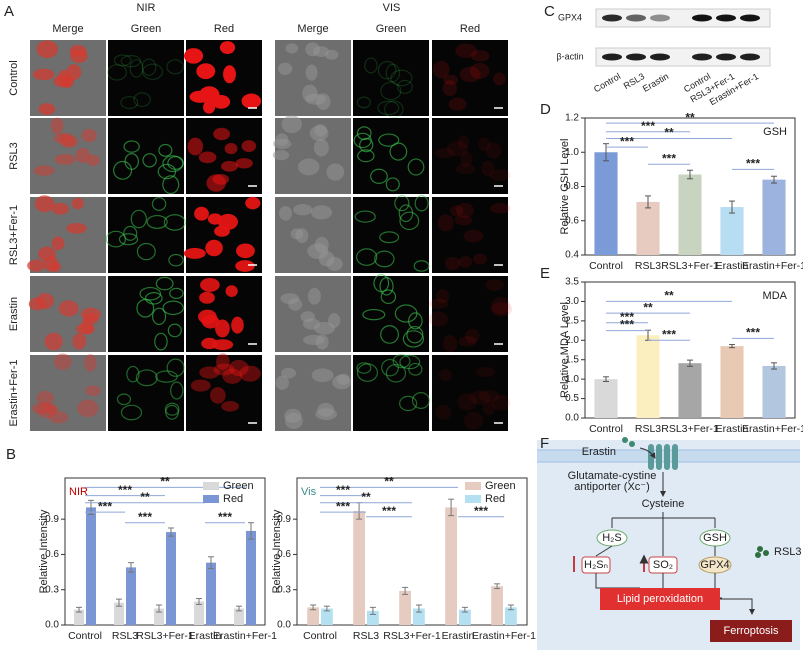 This screenshot has width=803, height=652. I want to click on blot, so click(683, 57).